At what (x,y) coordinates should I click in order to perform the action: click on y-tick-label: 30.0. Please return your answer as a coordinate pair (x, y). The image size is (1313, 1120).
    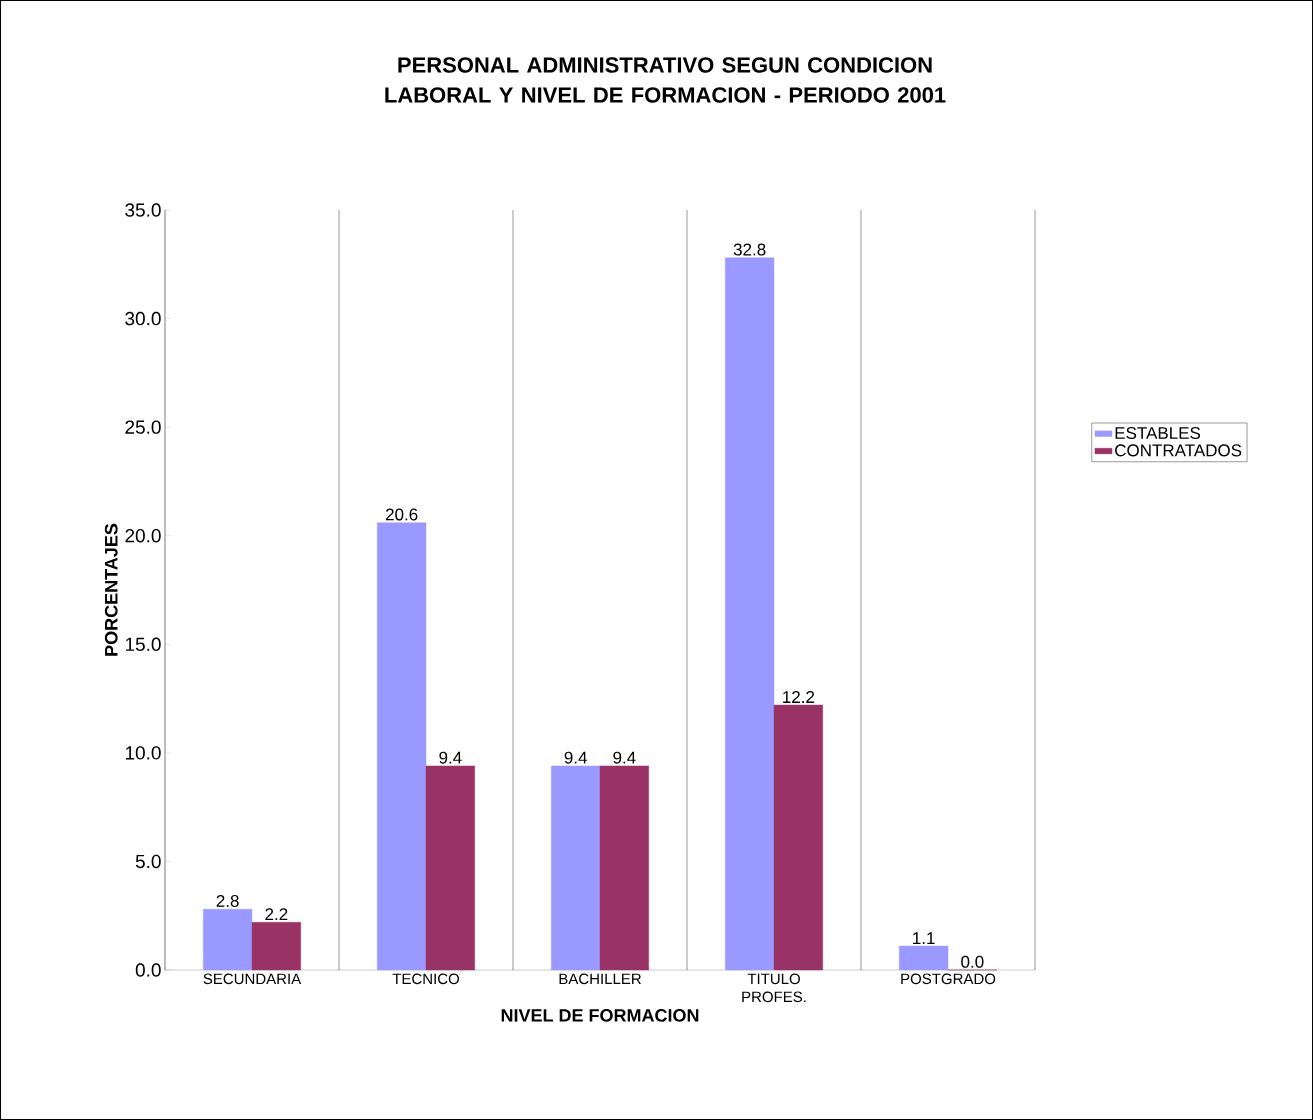
    Looking at the image, I should click on (143, 318).